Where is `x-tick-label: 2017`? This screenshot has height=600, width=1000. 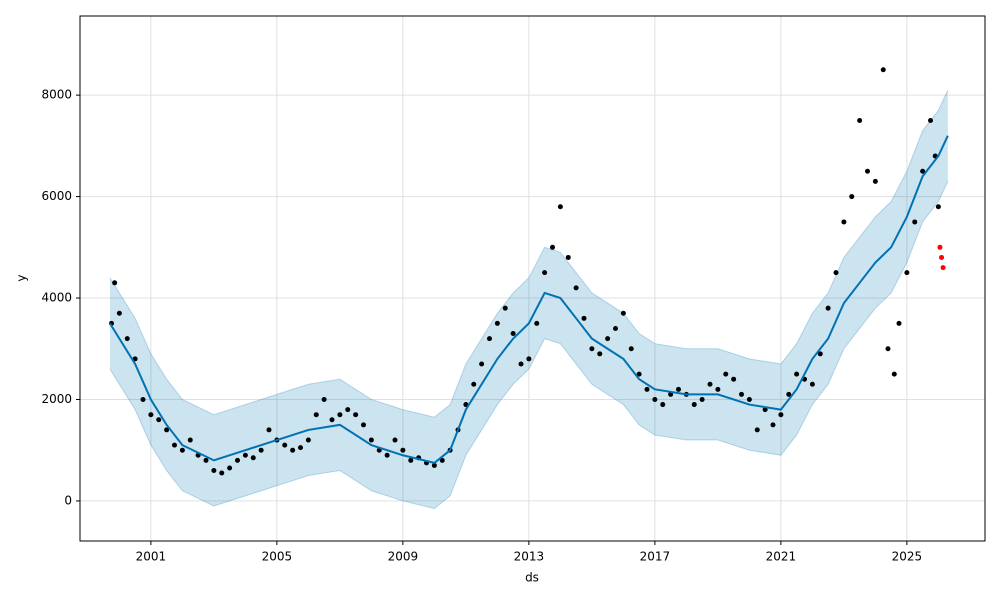
x-tick-label: 2017 is located at coordinates (655, 557).